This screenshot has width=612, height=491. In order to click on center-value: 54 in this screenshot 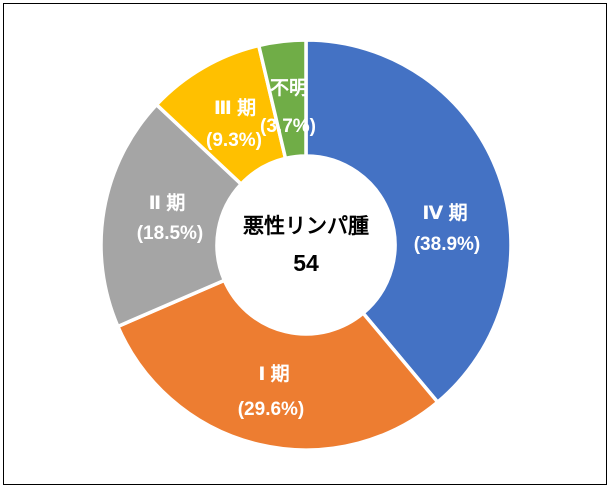, I will do `click(306, 263)`.